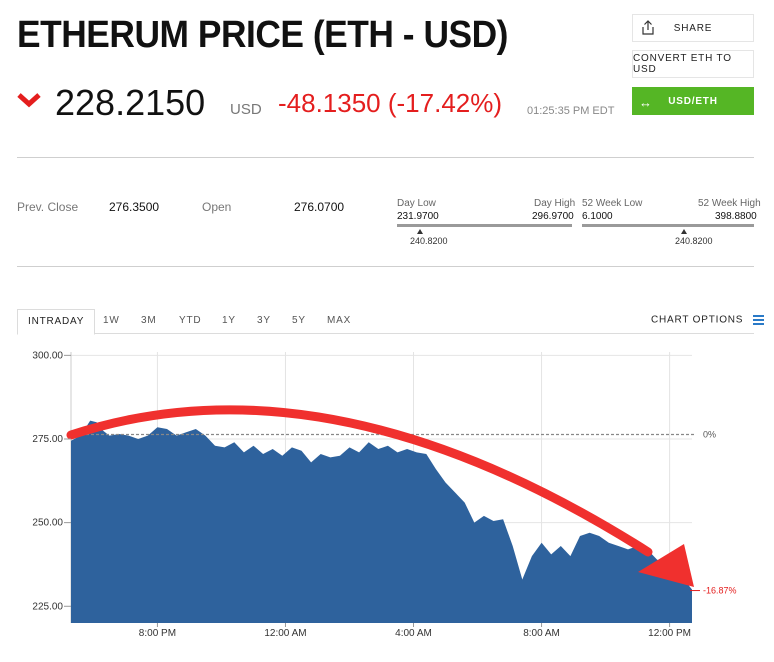  Describe the element at coordinates (420, 231) in the screenshot. I see `day-range-marker` at that location.